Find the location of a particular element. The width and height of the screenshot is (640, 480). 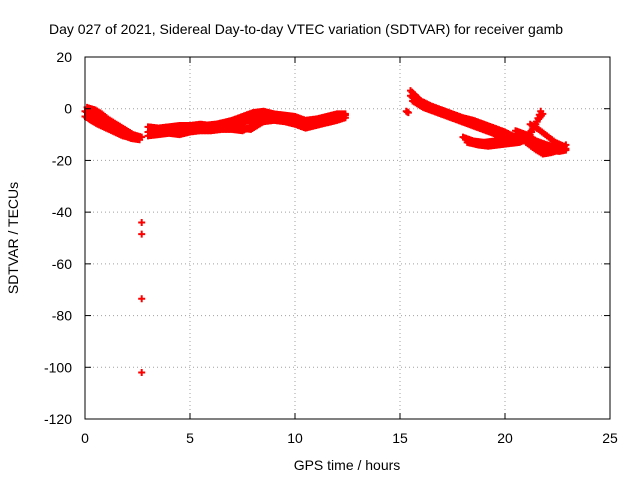

y-tick-label: -80 is located at coordinates (62, 316).